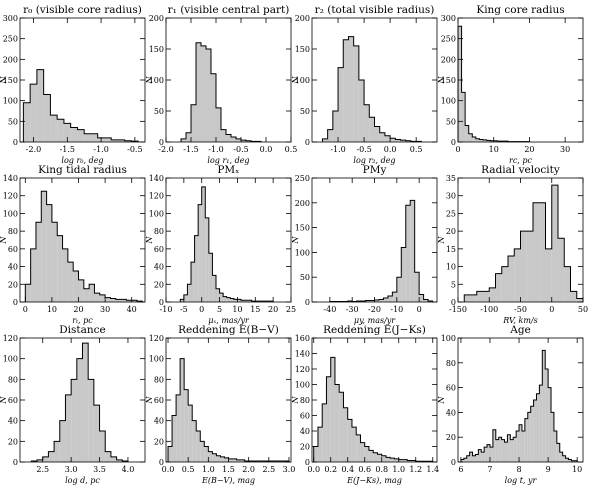 The height and width of the screenshot is (488, 600). I want to click on chart-title: r₂ (total visible radius), so click(375, 10).